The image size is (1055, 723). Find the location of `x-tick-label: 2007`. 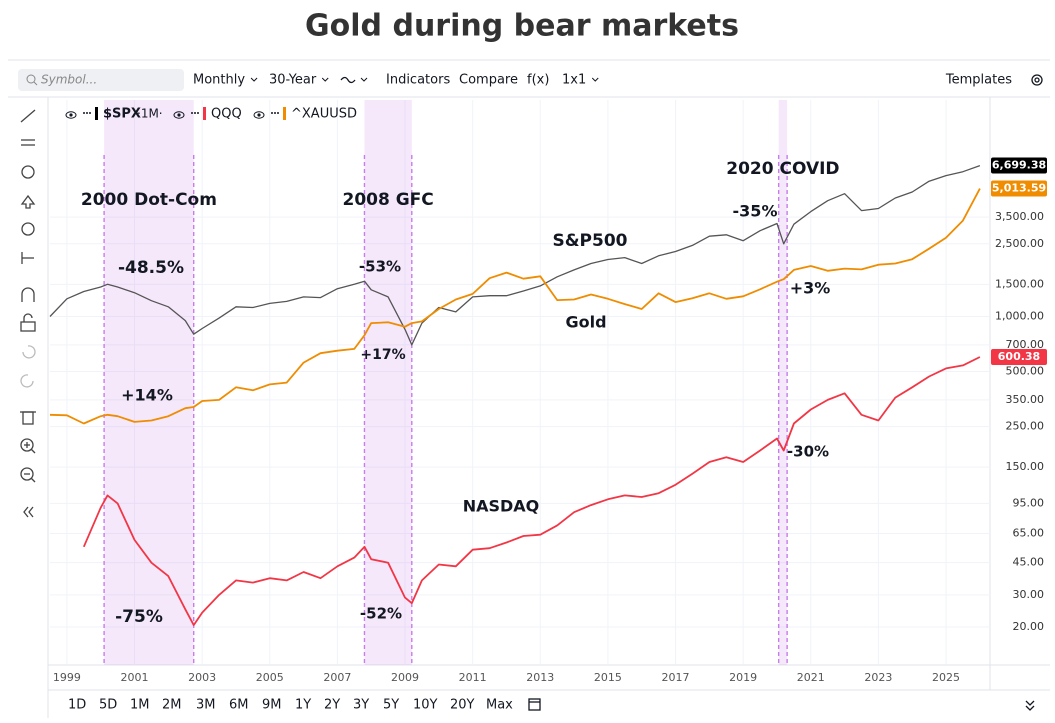

x-tick-label: 2007 is located at coordinates (337, 677).